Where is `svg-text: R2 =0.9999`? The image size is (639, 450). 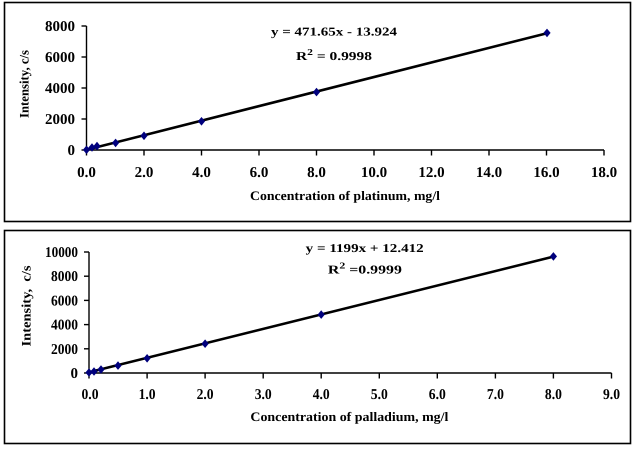
svg-text: R2 =0.9999 is located at coordinates (365, 269).